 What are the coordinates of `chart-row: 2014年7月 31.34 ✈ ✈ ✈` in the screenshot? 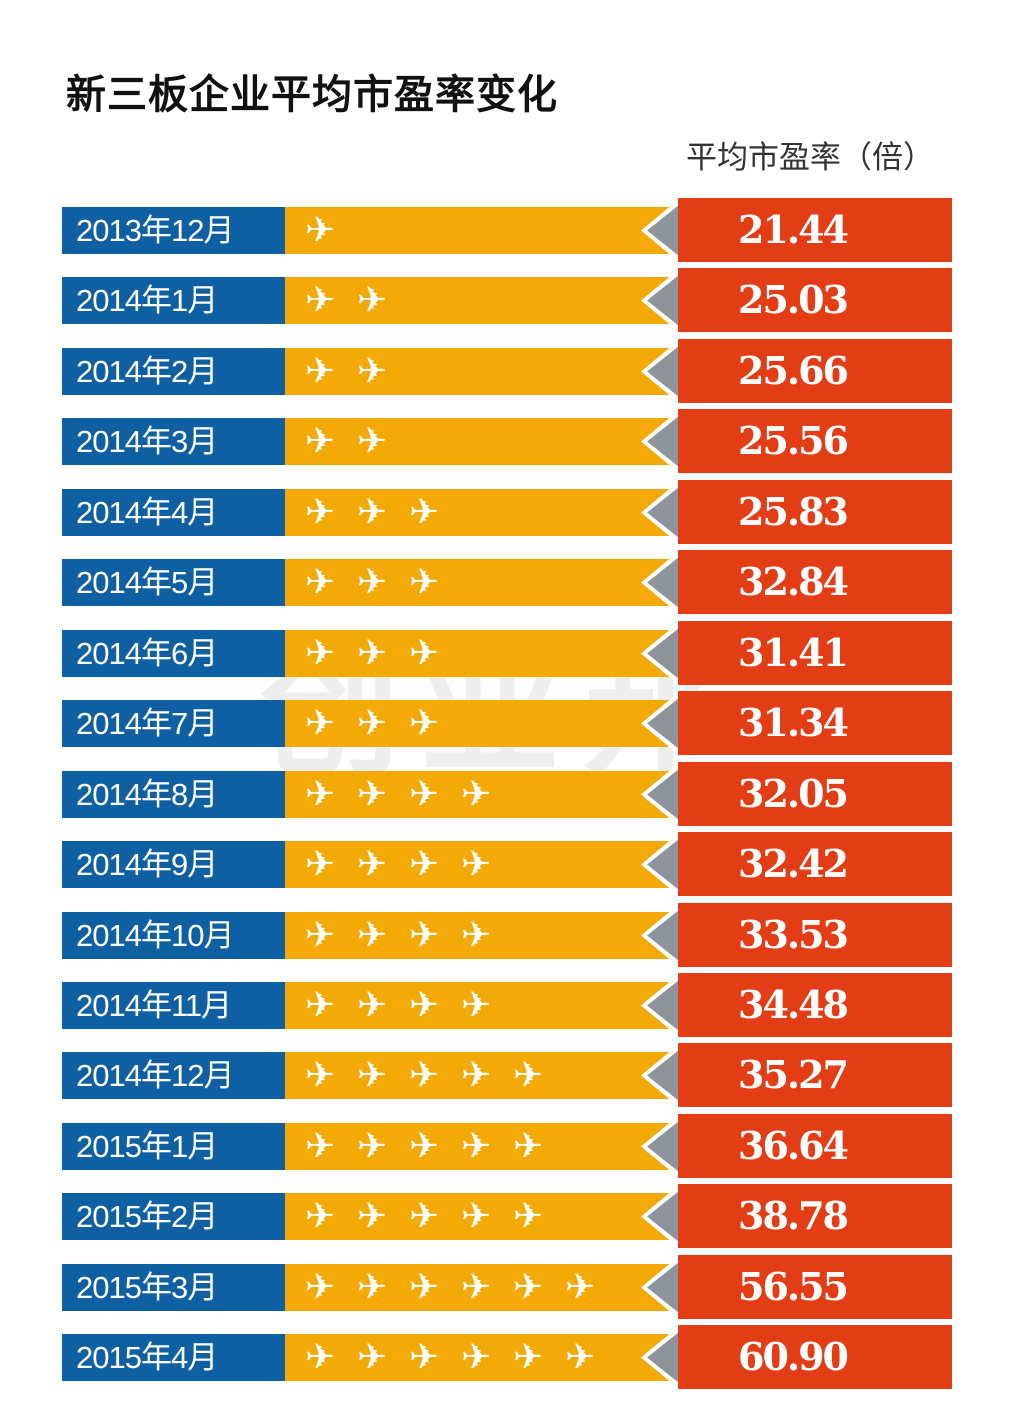 It's located at (507, 725).